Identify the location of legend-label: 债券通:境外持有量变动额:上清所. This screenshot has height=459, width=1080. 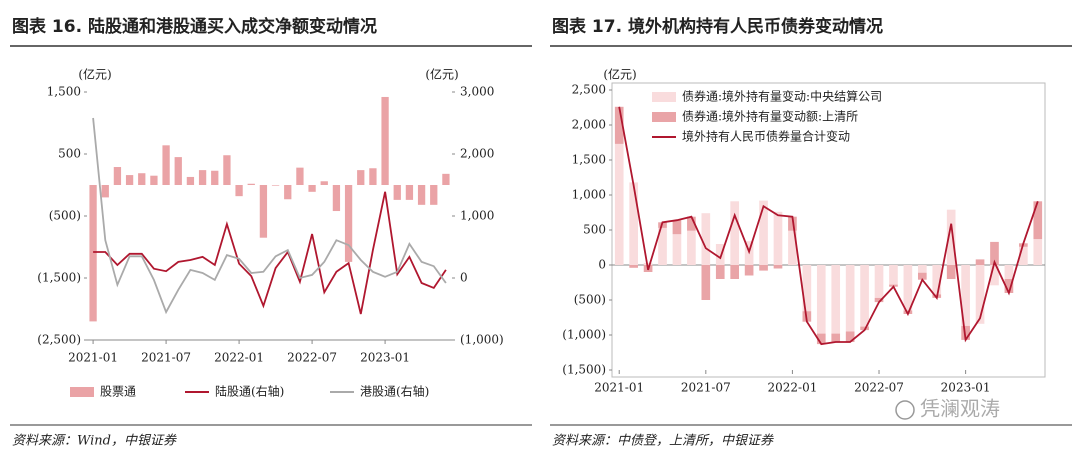
(770, 116).